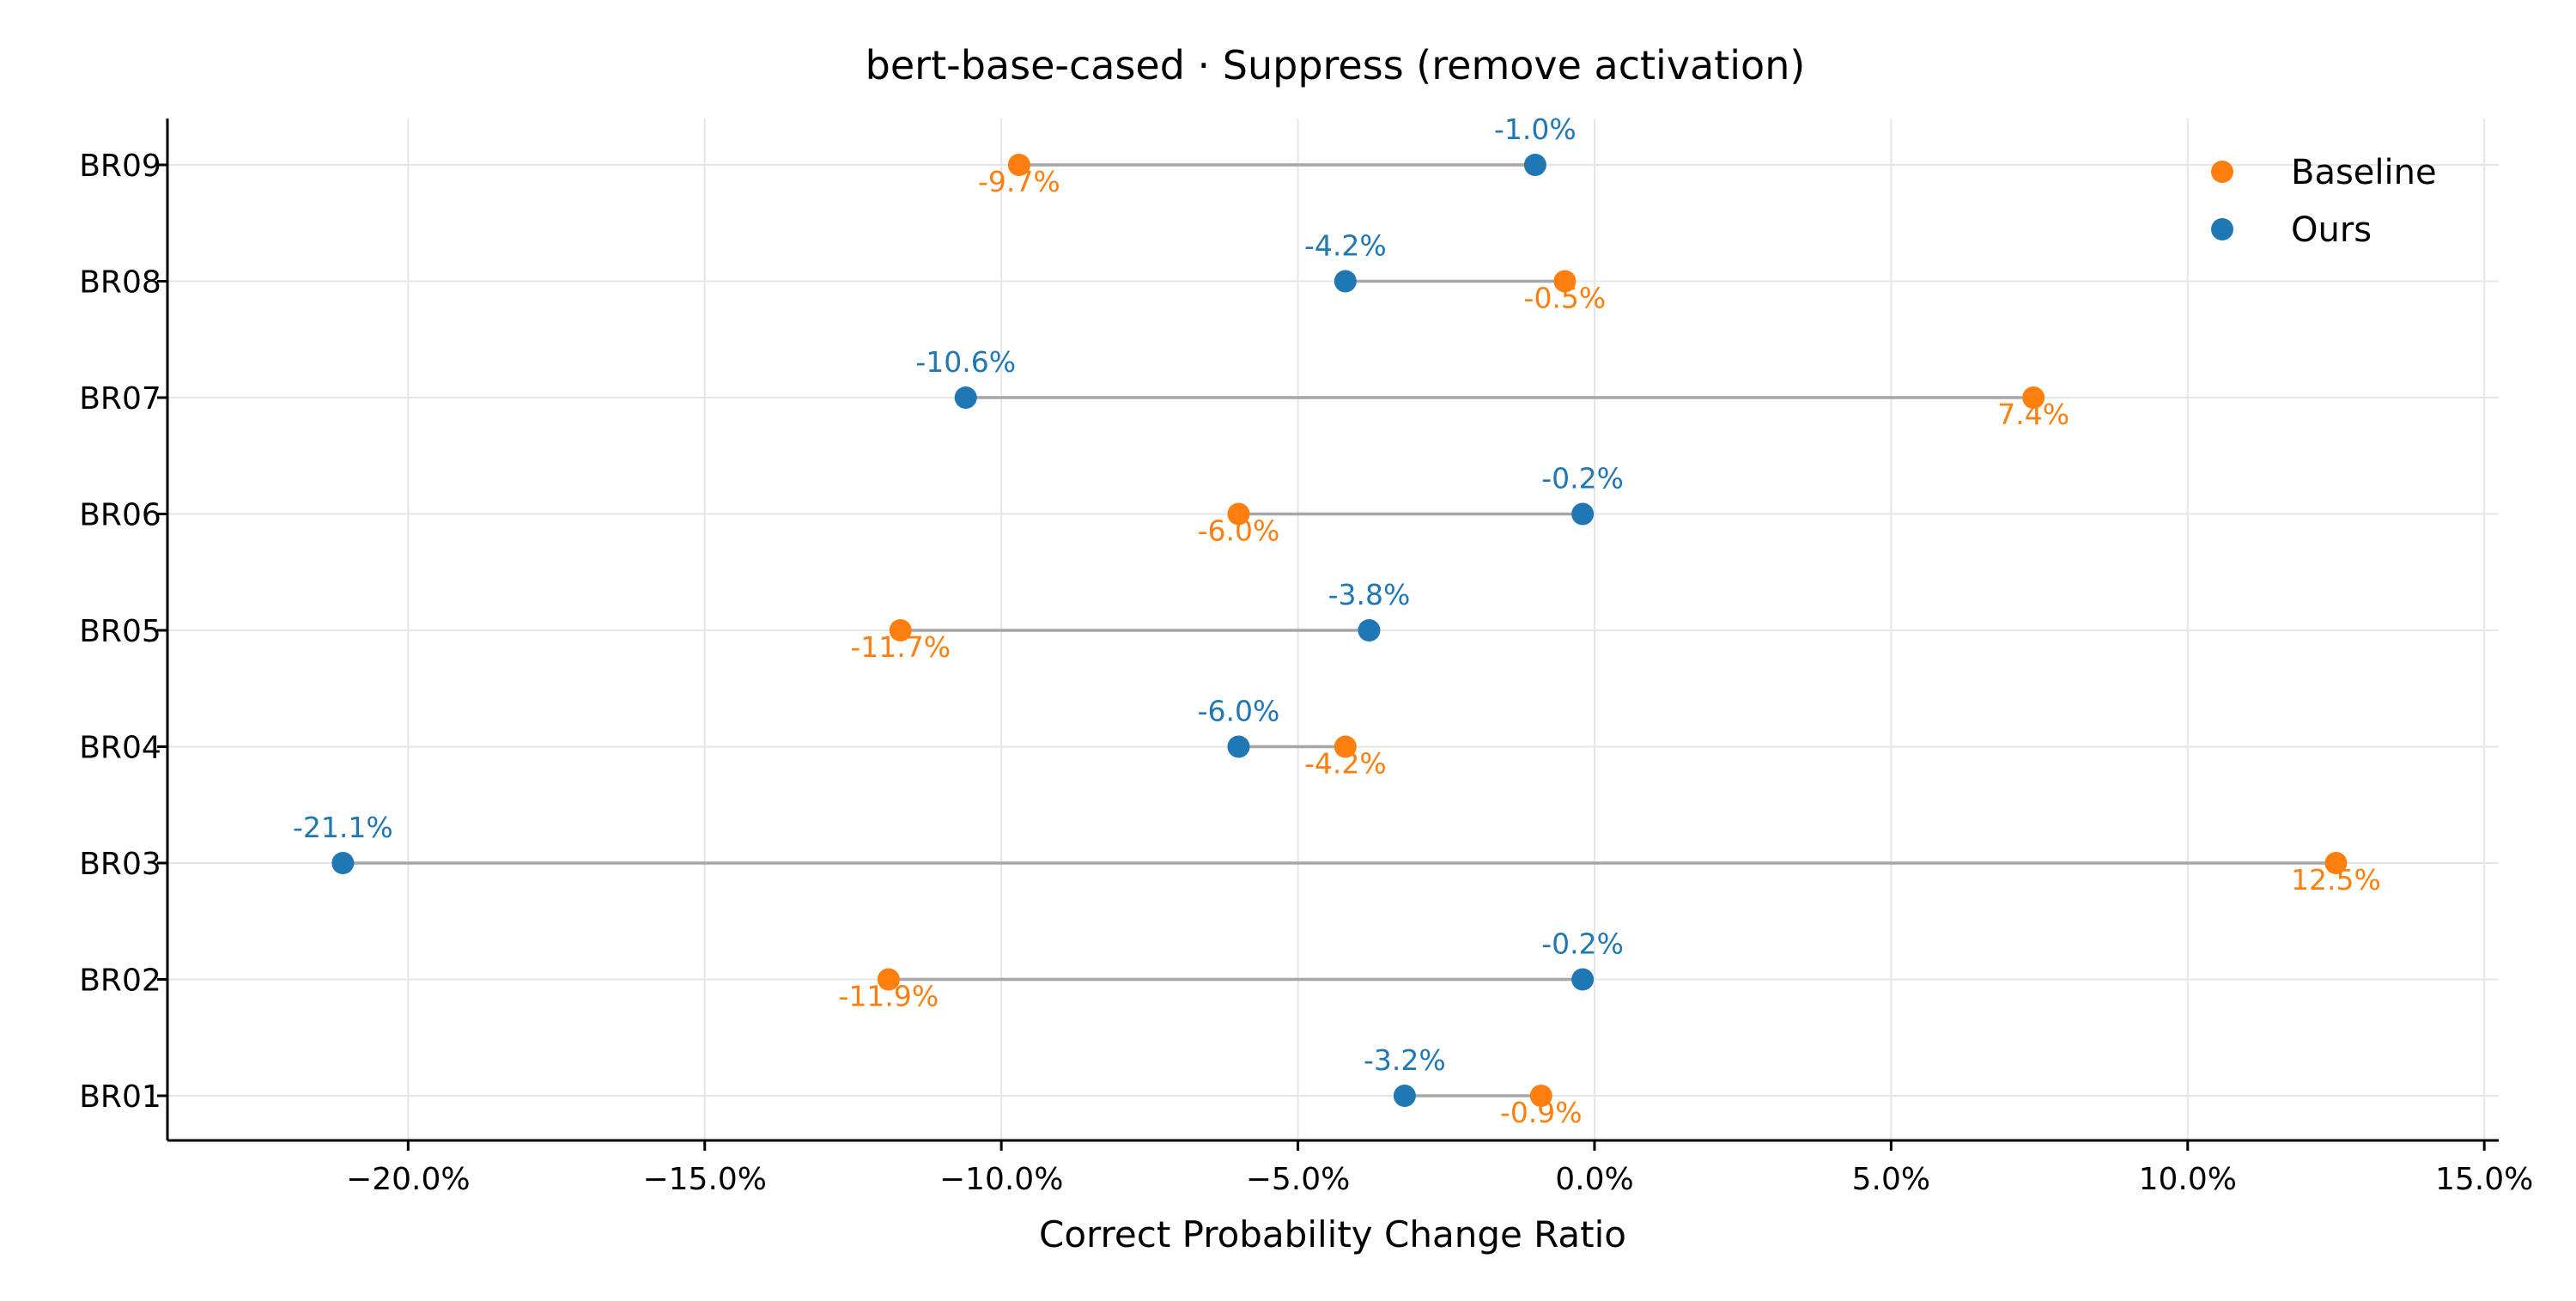 The image size is (2576, 1301). I want to click on baseline-data-label: 12.5%, so click(2336, 880).